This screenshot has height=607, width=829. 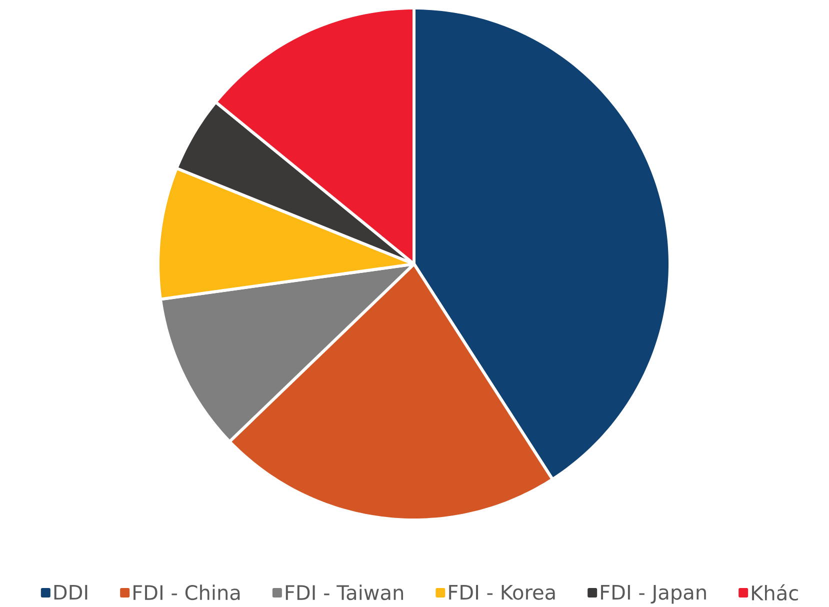 I want to click on legend-label: FDI - Korea, so click(x=502, y=592).